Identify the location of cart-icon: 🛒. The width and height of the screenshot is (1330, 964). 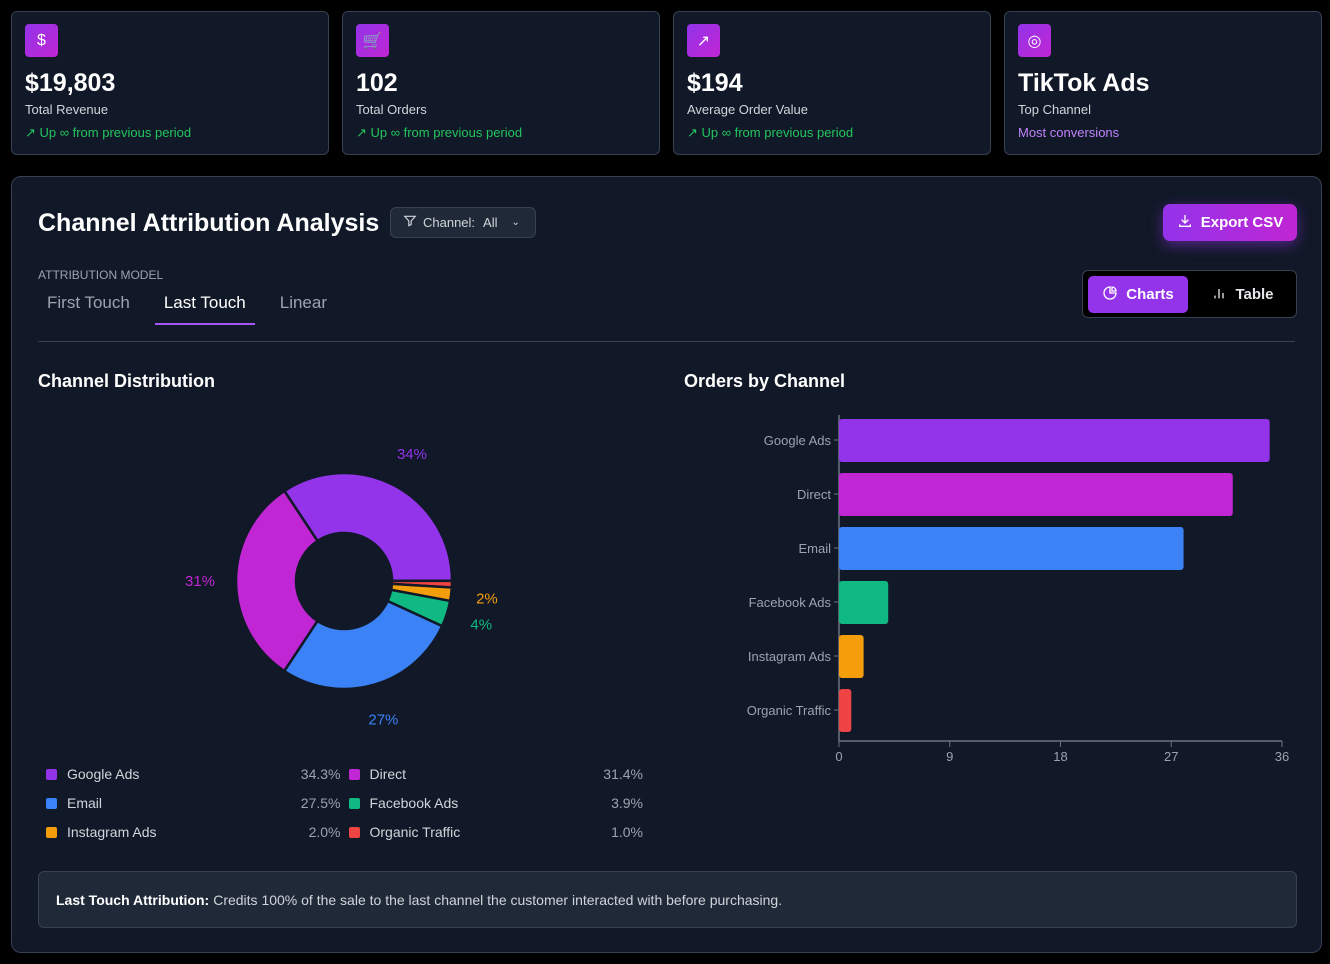
(372, 40).